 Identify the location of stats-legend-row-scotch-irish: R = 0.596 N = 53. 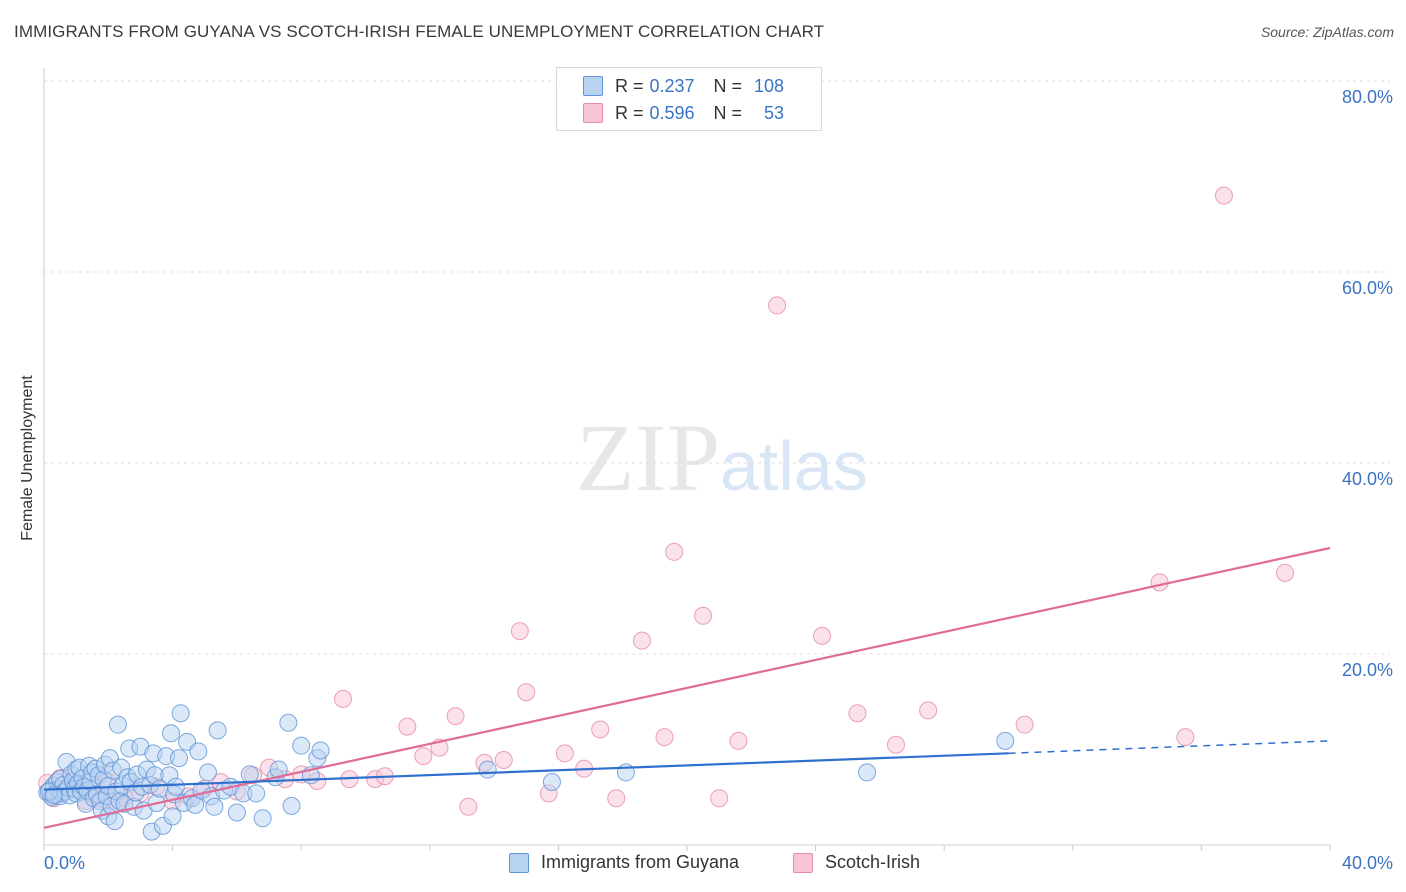
(683, 113).